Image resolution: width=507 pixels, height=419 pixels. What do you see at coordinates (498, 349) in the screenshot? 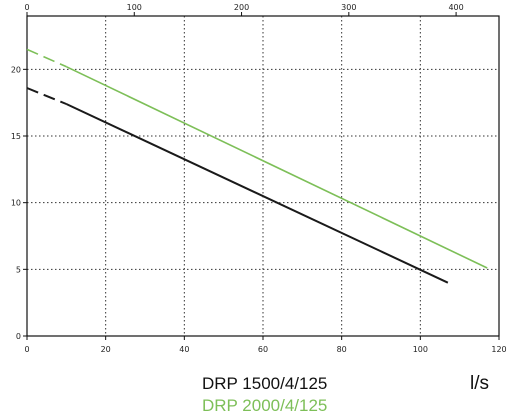
I see `x-tick-label: 120` at bounding box center [498, 349].